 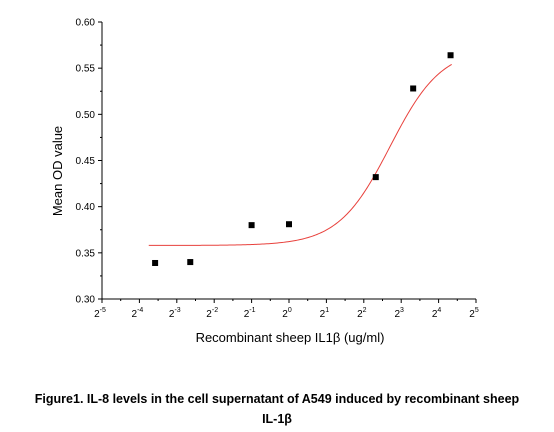 I want to click on x-axis-title: Recombinant sheep IL1β (ug/ml), so click(x=290, y=337).